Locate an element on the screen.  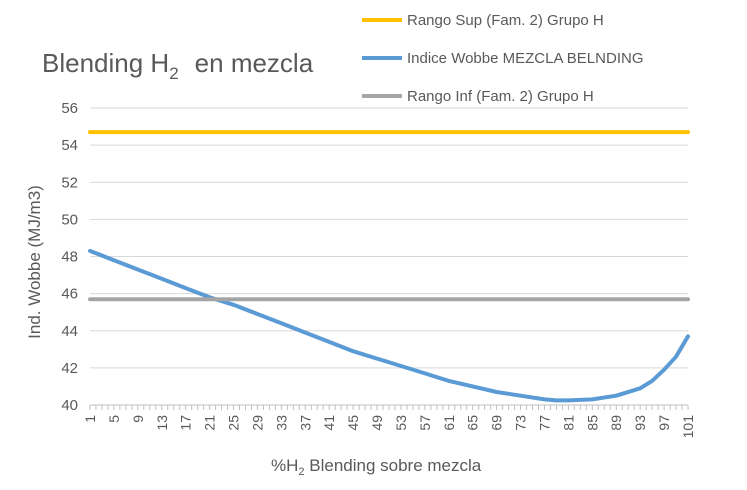
chart-title-main: Blending H is located at coordinates (105, 63).